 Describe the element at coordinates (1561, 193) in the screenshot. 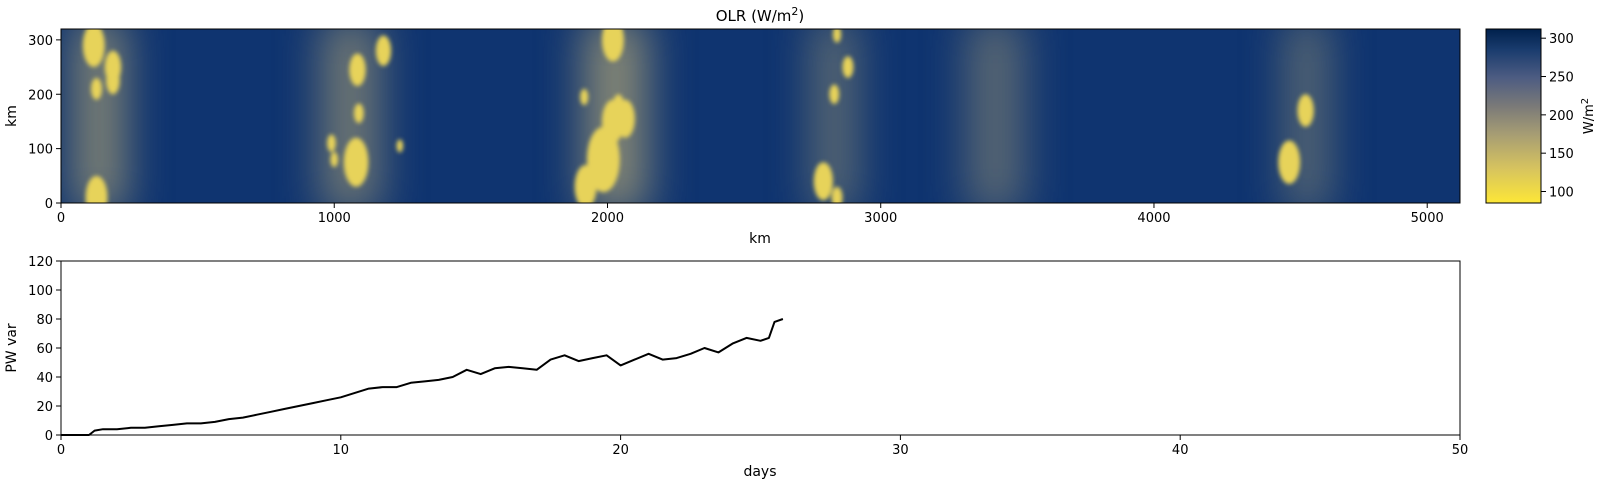

I see `olr-colorbar-tick-label: 100` at that location.